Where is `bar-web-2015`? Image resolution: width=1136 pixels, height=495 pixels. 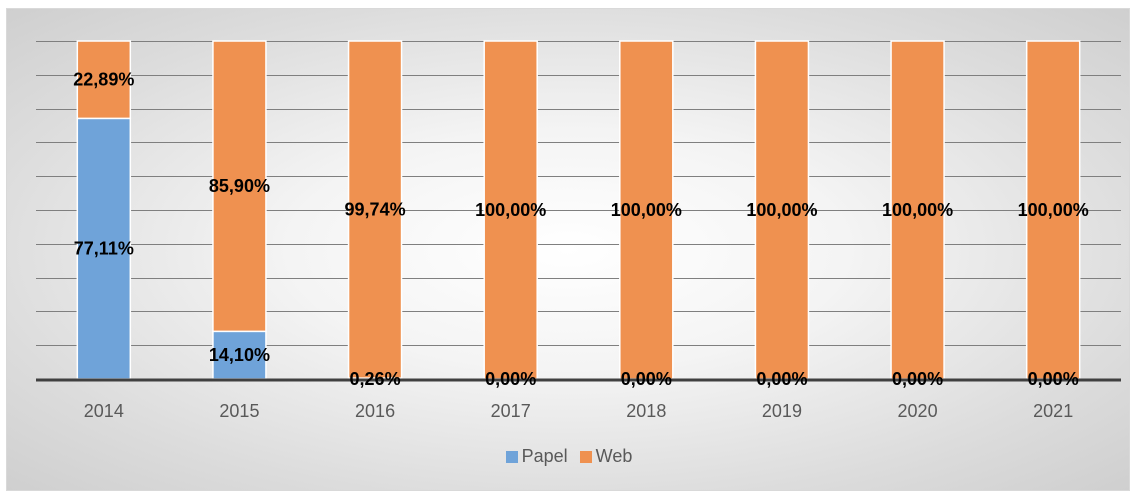
bar-web-2015 is located at coordinates (239, 186).